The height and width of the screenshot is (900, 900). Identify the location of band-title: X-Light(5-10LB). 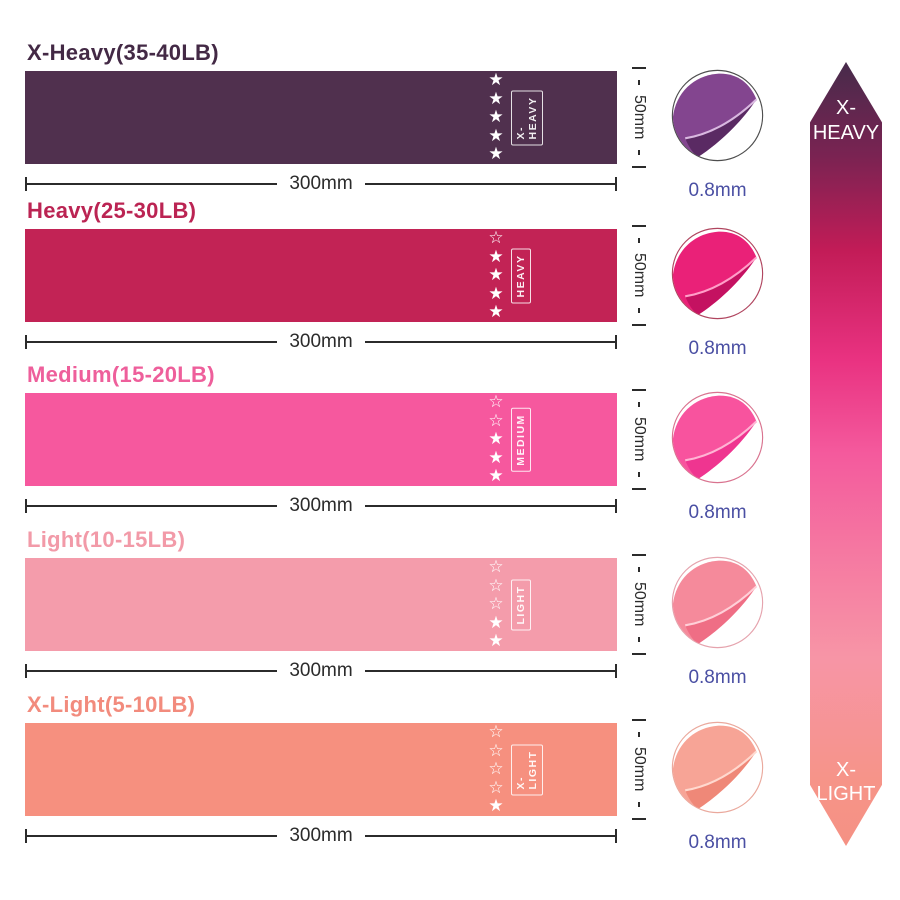
(111, 704).